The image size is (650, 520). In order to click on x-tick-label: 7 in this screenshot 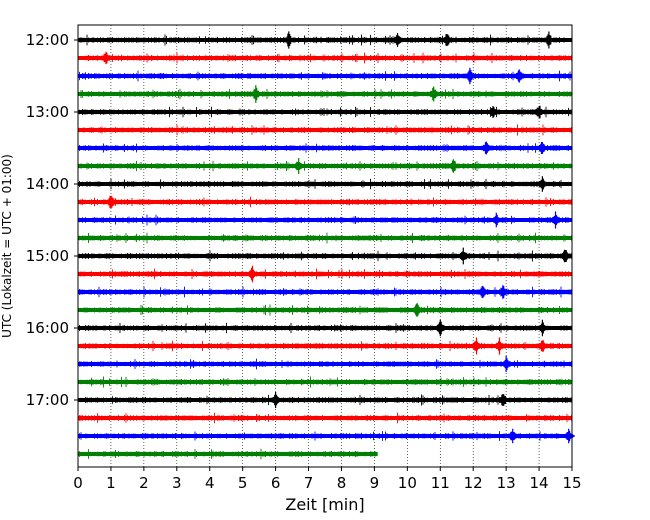, I will do `click(309, 483)`.